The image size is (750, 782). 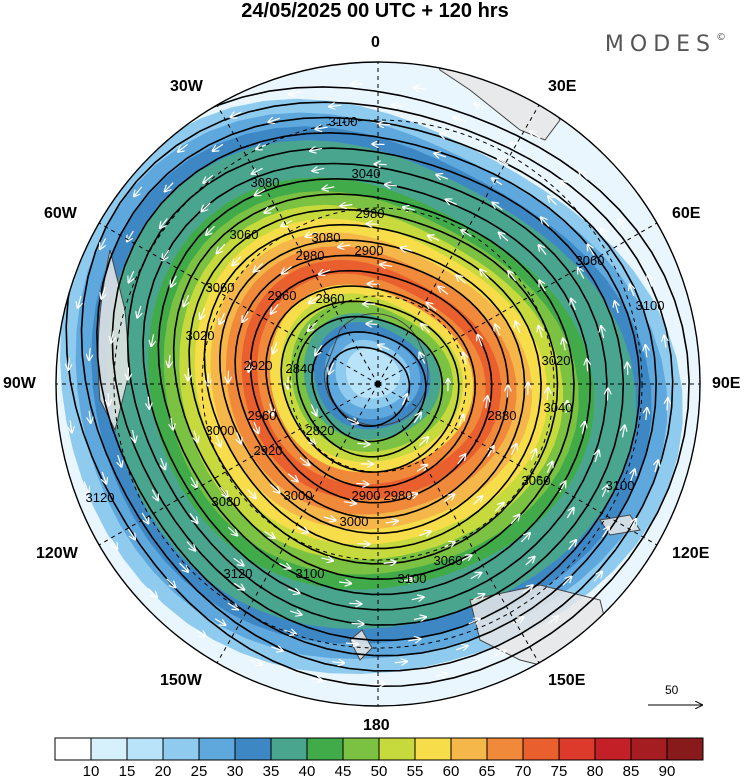 What do you see at coordinates (691, 553) in the screenshot?
I see `lon-label-120e: 120E` at bounding box center [691, 553].